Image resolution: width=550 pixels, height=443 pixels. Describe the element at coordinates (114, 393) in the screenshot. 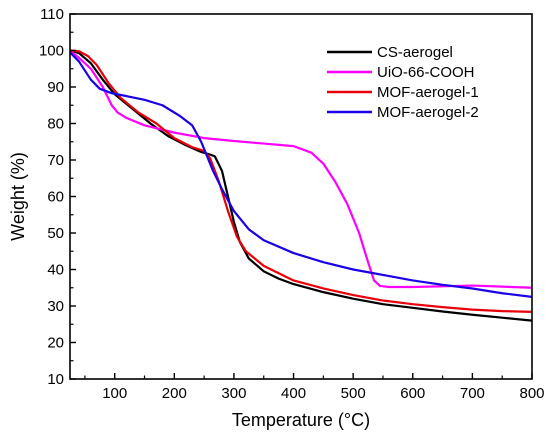

I see `x-tick-label: 100` at that location.